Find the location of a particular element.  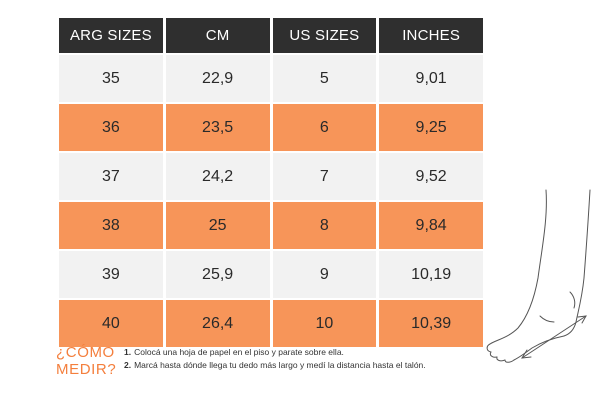

table-row: 40 26,4 10 10,39 is located at coordinates (271, 323).